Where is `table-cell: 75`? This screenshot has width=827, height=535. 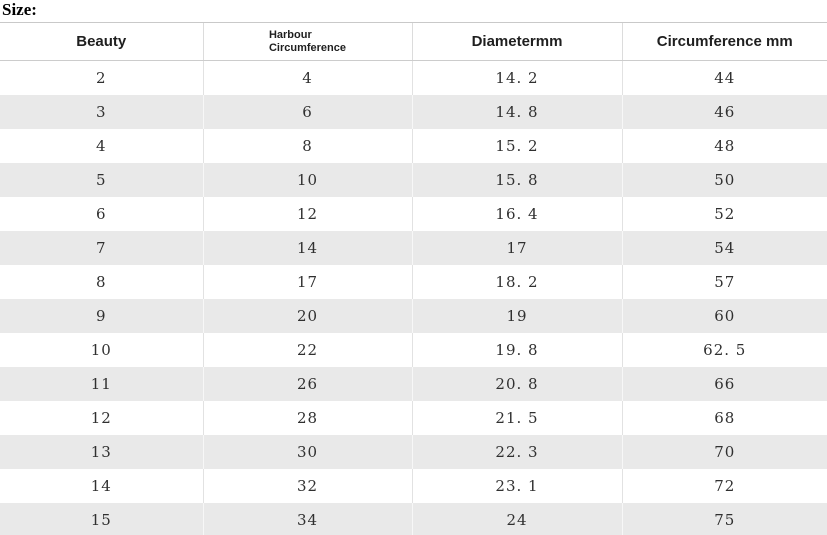
table-cell: 75 is located at coordinates (724, 518).